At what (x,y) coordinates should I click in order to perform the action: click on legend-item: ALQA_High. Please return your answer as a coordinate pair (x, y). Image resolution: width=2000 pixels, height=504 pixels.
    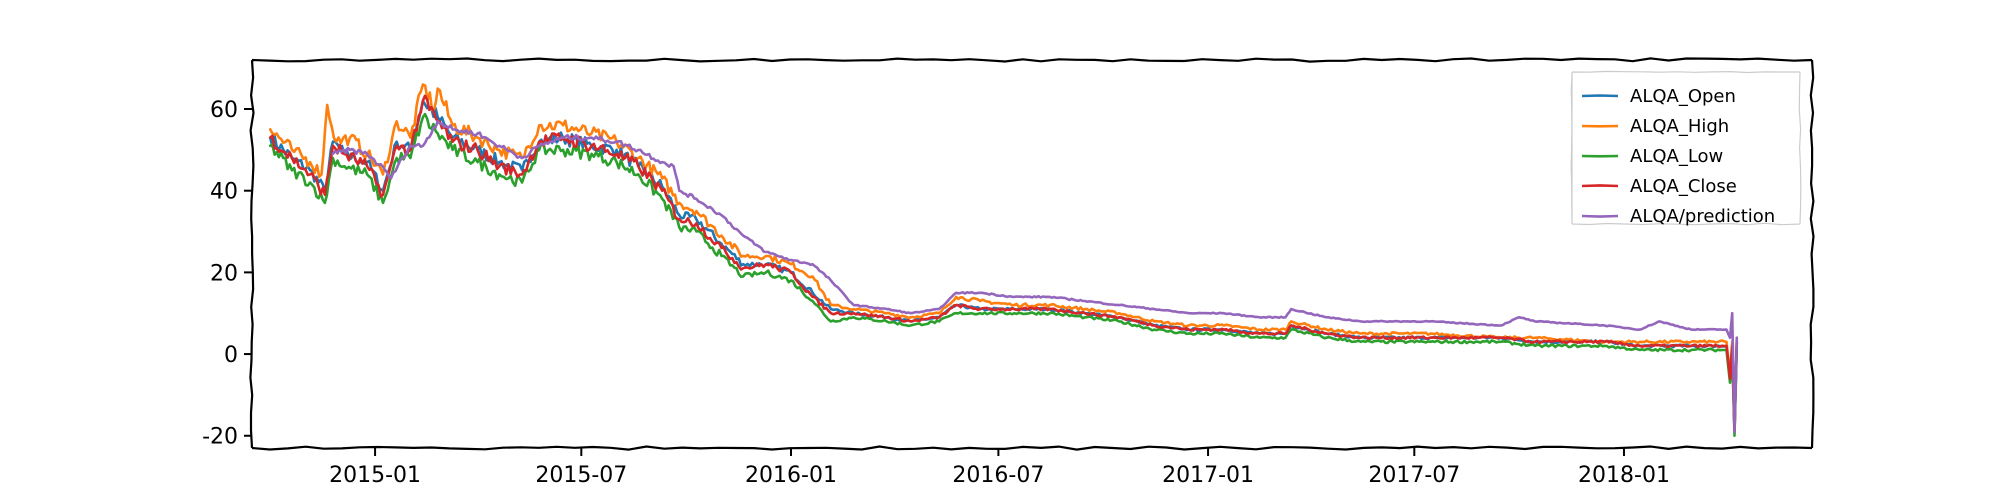
    Looking at the image, I should click on (1655, 126).